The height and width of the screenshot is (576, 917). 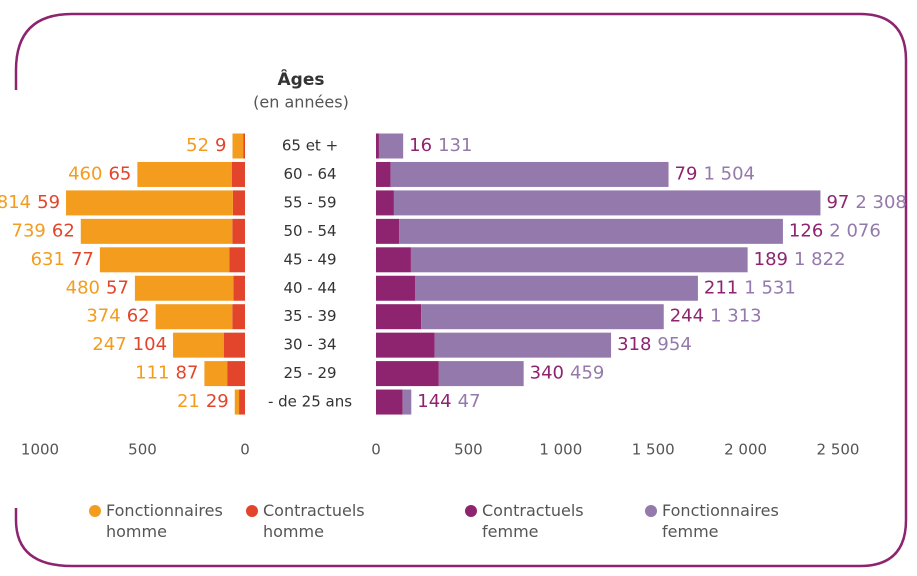 I want to click on value-label: 211, so click(x=721, y=287).